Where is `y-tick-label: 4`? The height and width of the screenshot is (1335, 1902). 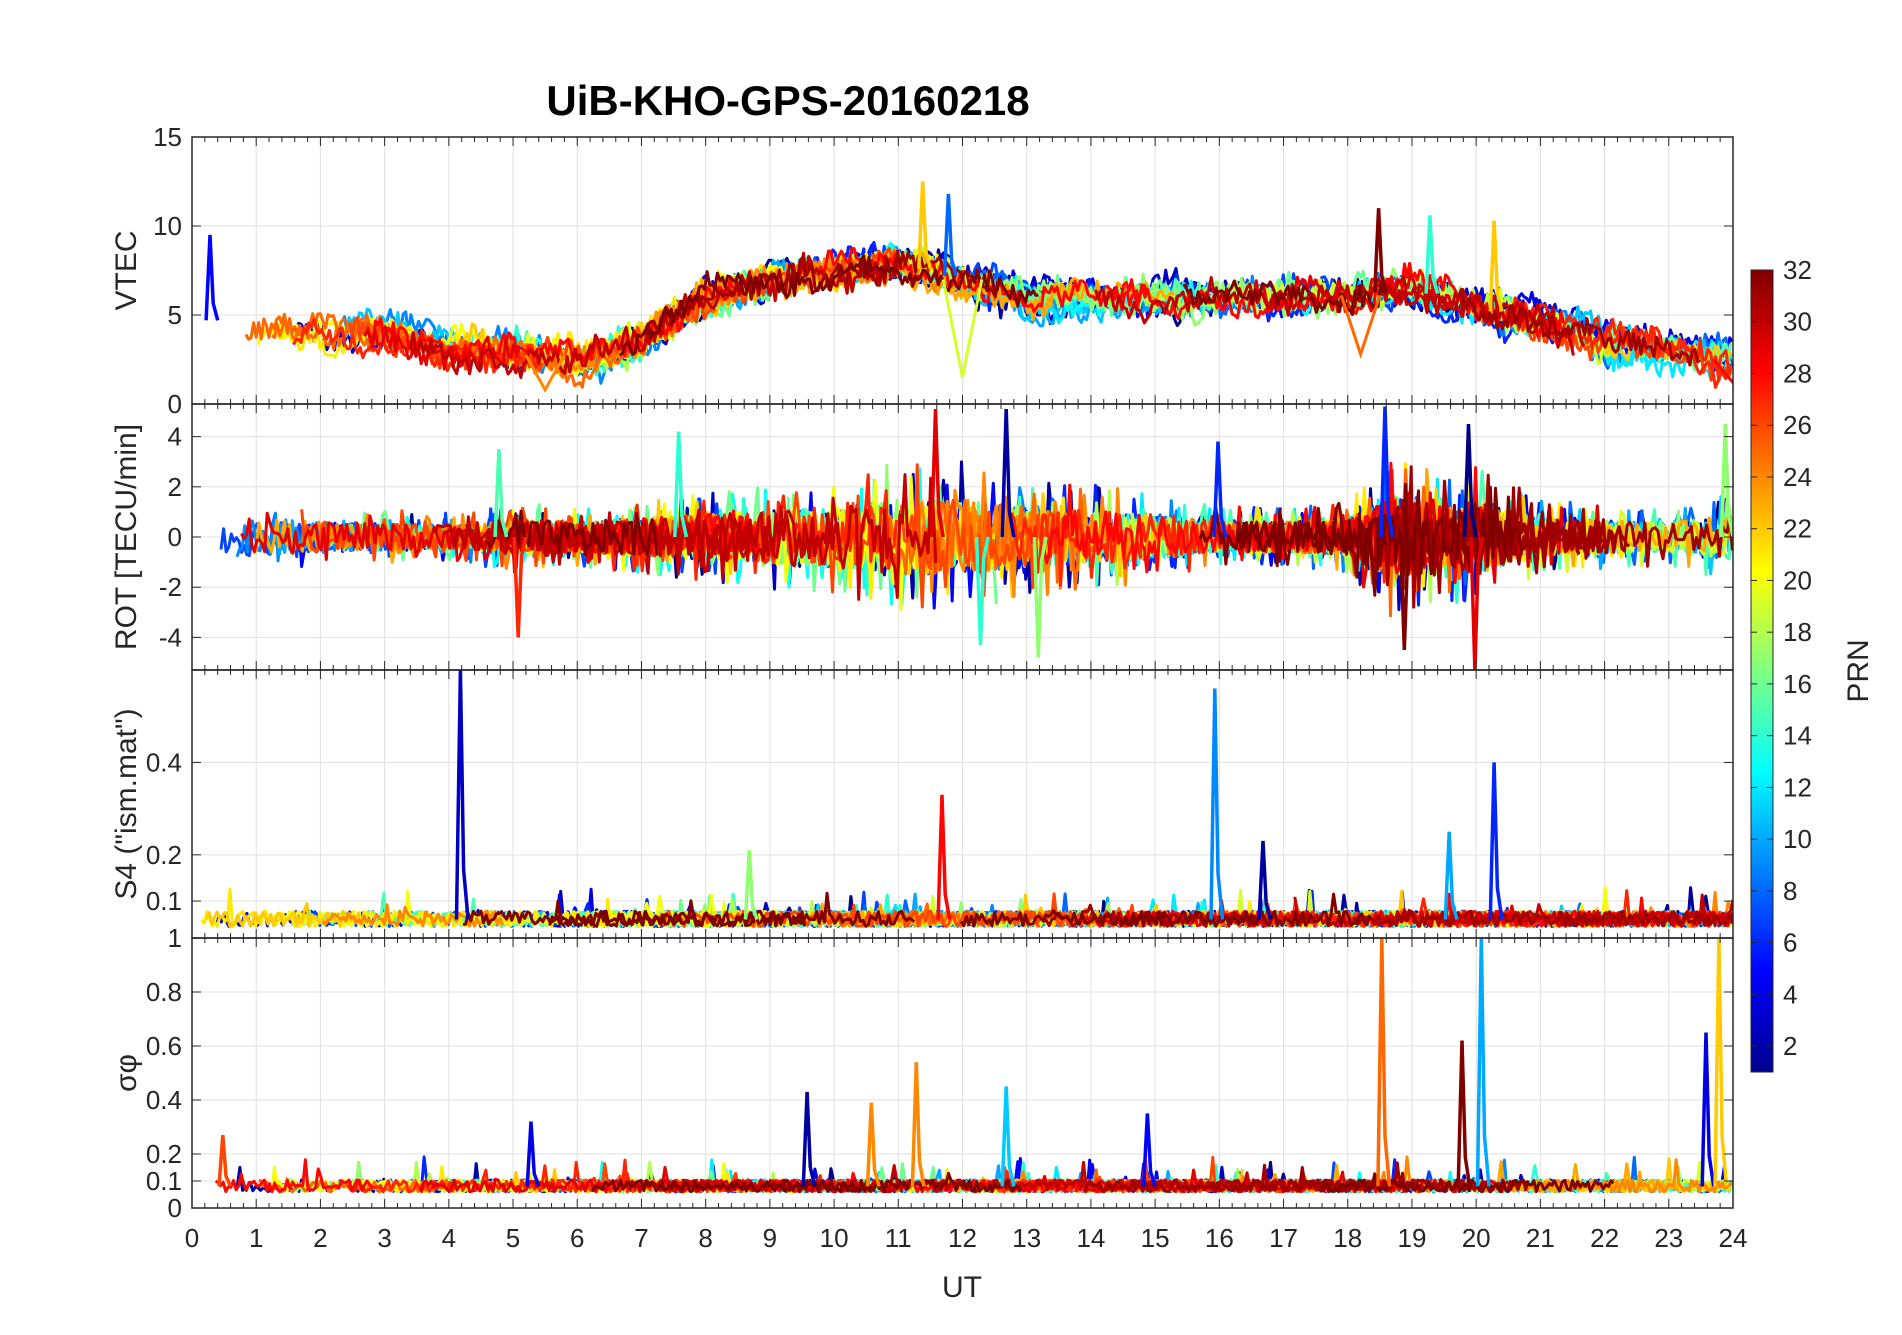 y-tick-label: 4 is located at coordinates (175, 437).